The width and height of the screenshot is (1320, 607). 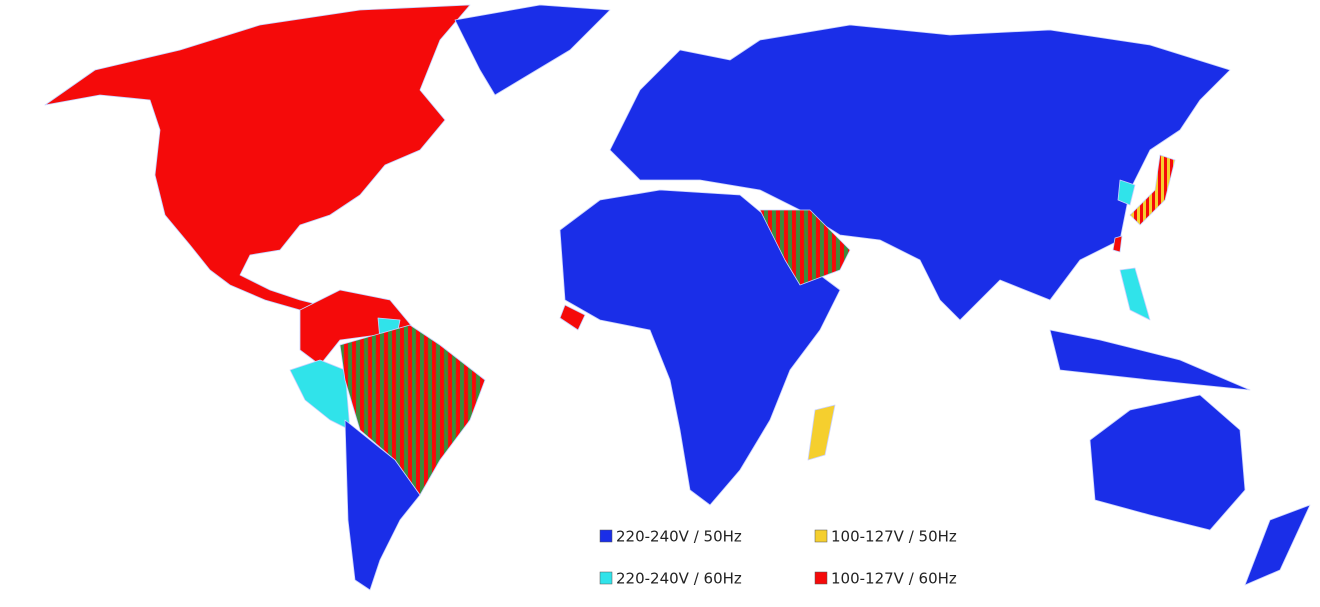 I want to click on liberia, so click(x=572, y=317).